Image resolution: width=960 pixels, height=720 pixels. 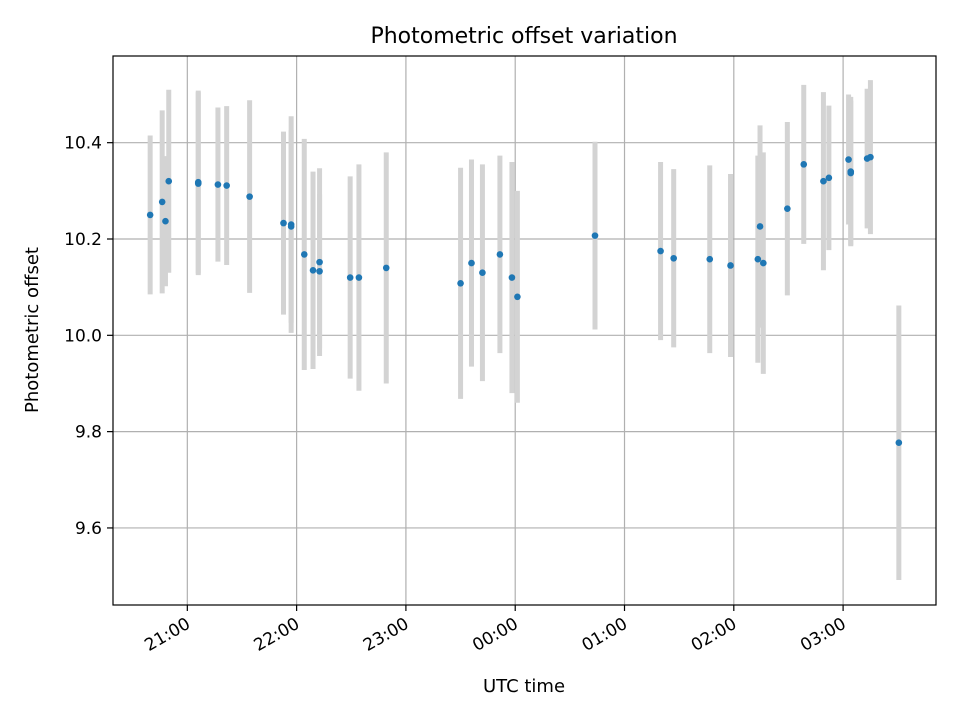 What do you see at coordinates (524, 686) in the screenshot?
I see `x-axis-label: UTC time` at bounding box center [524, 686].